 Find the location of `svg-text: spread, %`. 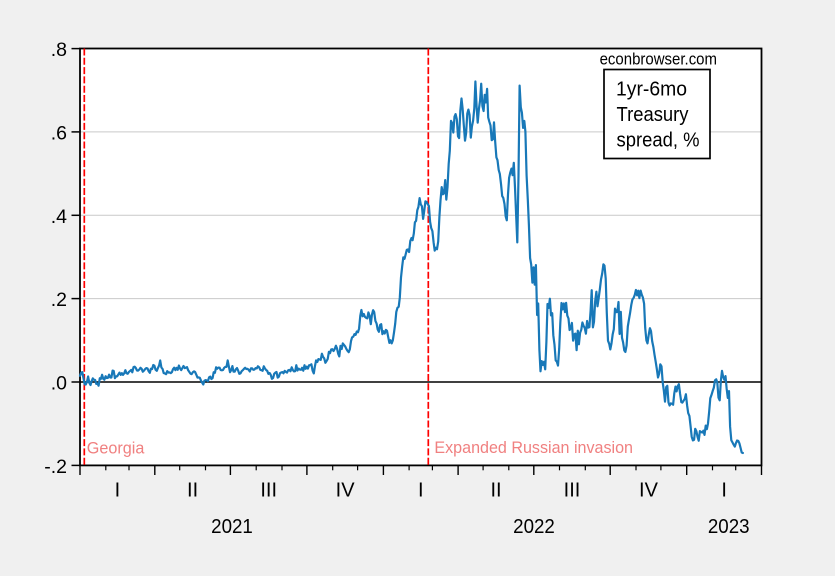

svg-text: spread, % is located at coordinates (658, 141).